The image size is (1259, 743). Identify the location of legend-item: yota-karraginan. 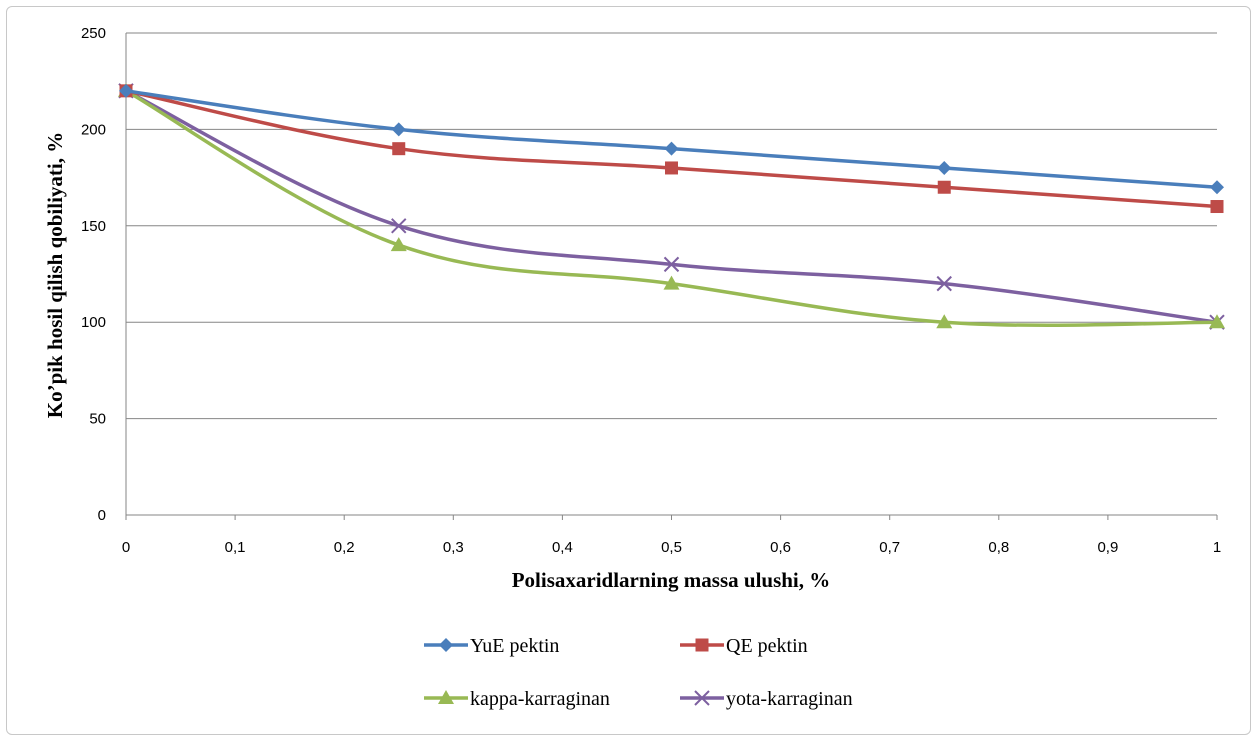
(766, 699).